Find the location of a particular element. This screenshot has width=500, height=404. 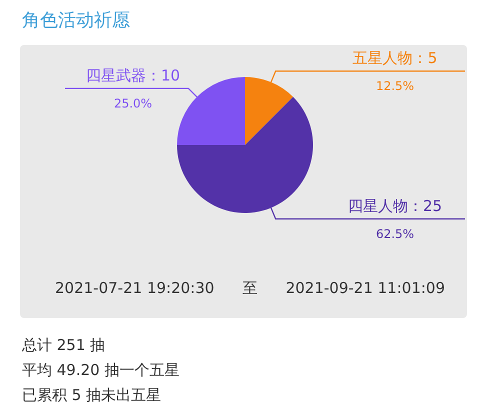

text: 2021-07-21 19:20:30 is located at coordinates (134, 288).